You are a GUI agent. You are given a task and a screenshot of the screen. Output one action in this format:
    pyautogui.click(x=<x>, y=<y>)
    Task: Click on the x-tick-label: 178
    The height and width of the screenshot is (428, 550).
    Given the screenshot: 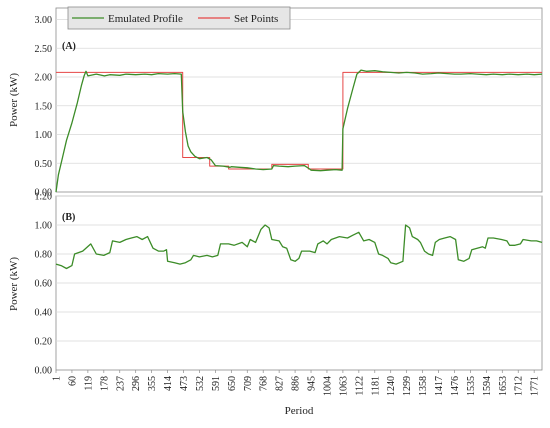 What is the action you would take?
    pyautogui.click(x=104, y=383)
    